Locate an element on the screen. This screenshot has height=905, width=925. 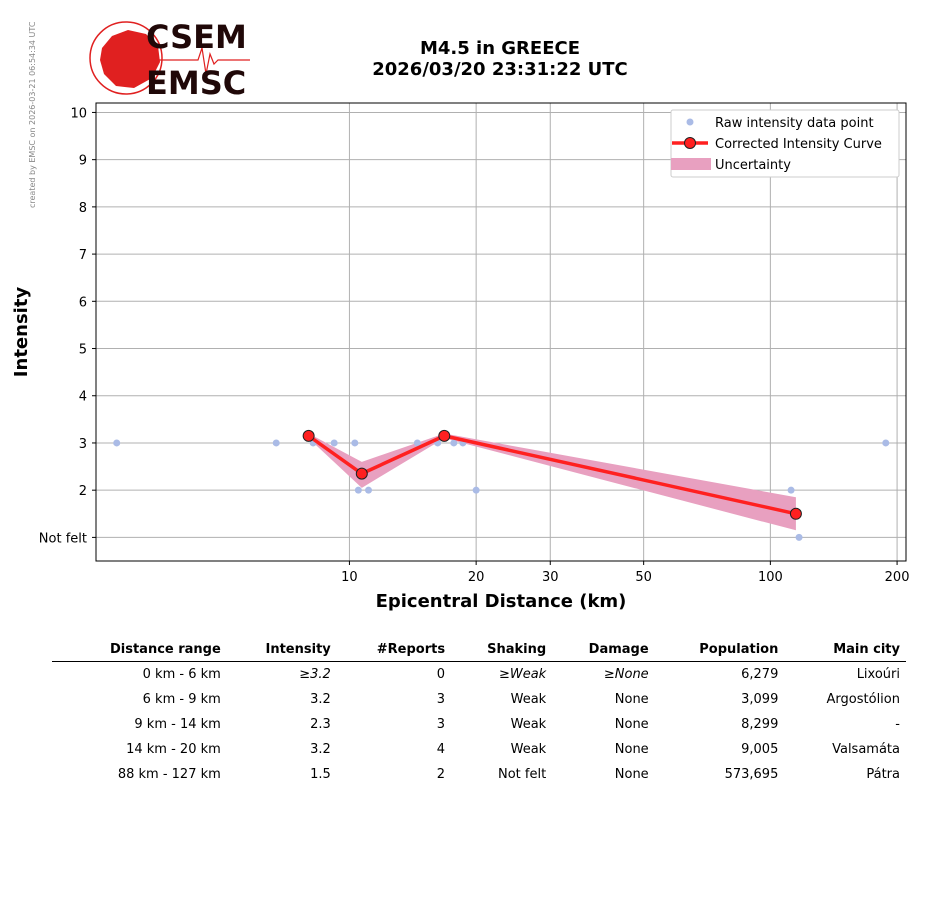
seismogram-line is located at coordinates (199, 61).